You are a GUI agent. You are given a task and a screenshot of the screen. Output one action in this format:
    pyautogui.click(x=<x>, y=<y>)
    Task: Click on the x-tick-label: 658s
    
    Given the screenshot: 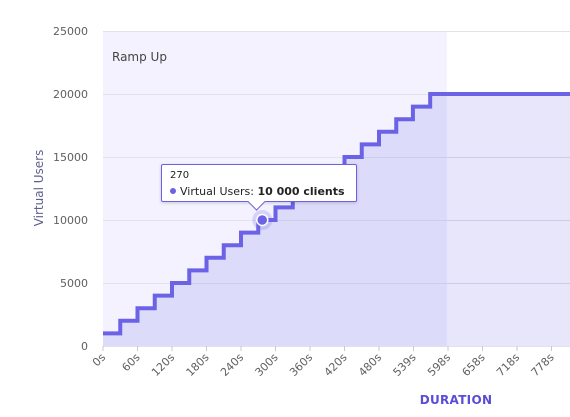 What is the action you would take?
    pyautogui.click(x=474, y=365)
    